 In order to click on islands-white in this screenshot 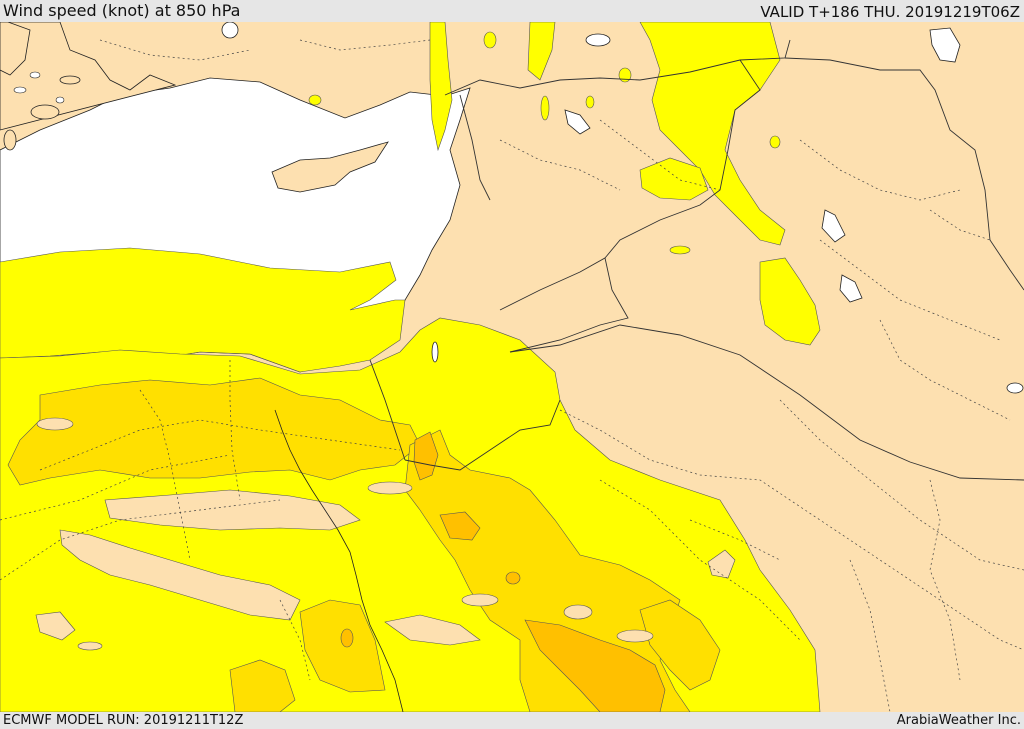, I will do `click(39, 87)`.